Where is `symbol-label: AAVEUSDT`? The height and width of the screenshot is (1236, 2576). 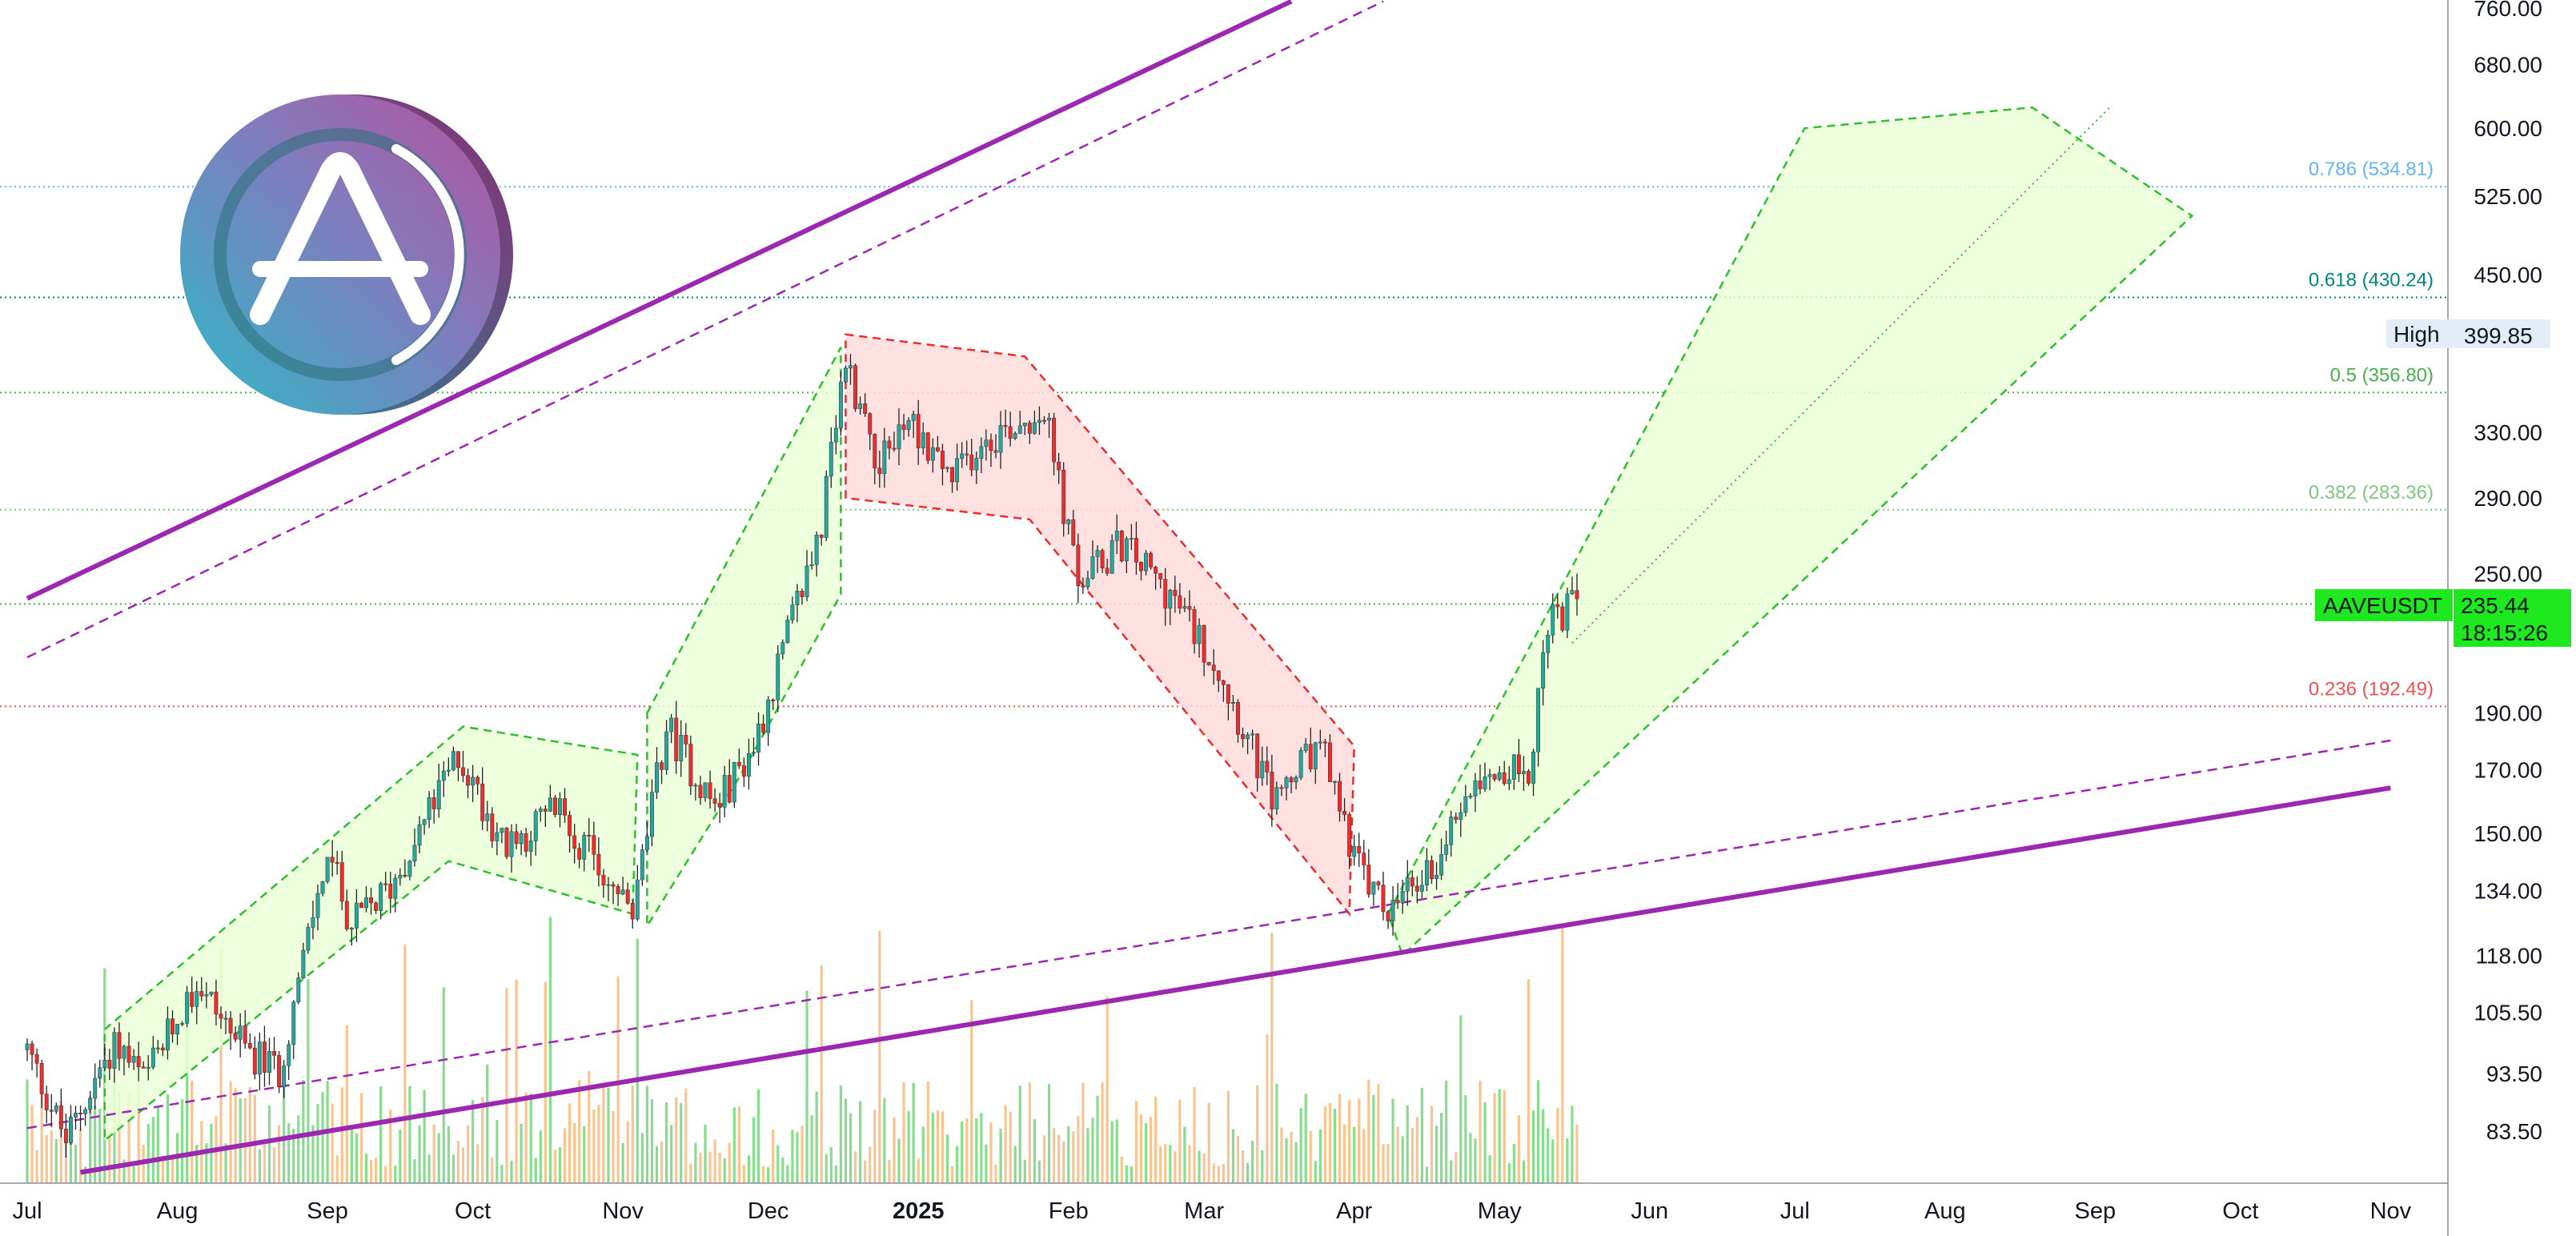 symbol-label: AAVEUSDT is located at coordinates (2383, 605).